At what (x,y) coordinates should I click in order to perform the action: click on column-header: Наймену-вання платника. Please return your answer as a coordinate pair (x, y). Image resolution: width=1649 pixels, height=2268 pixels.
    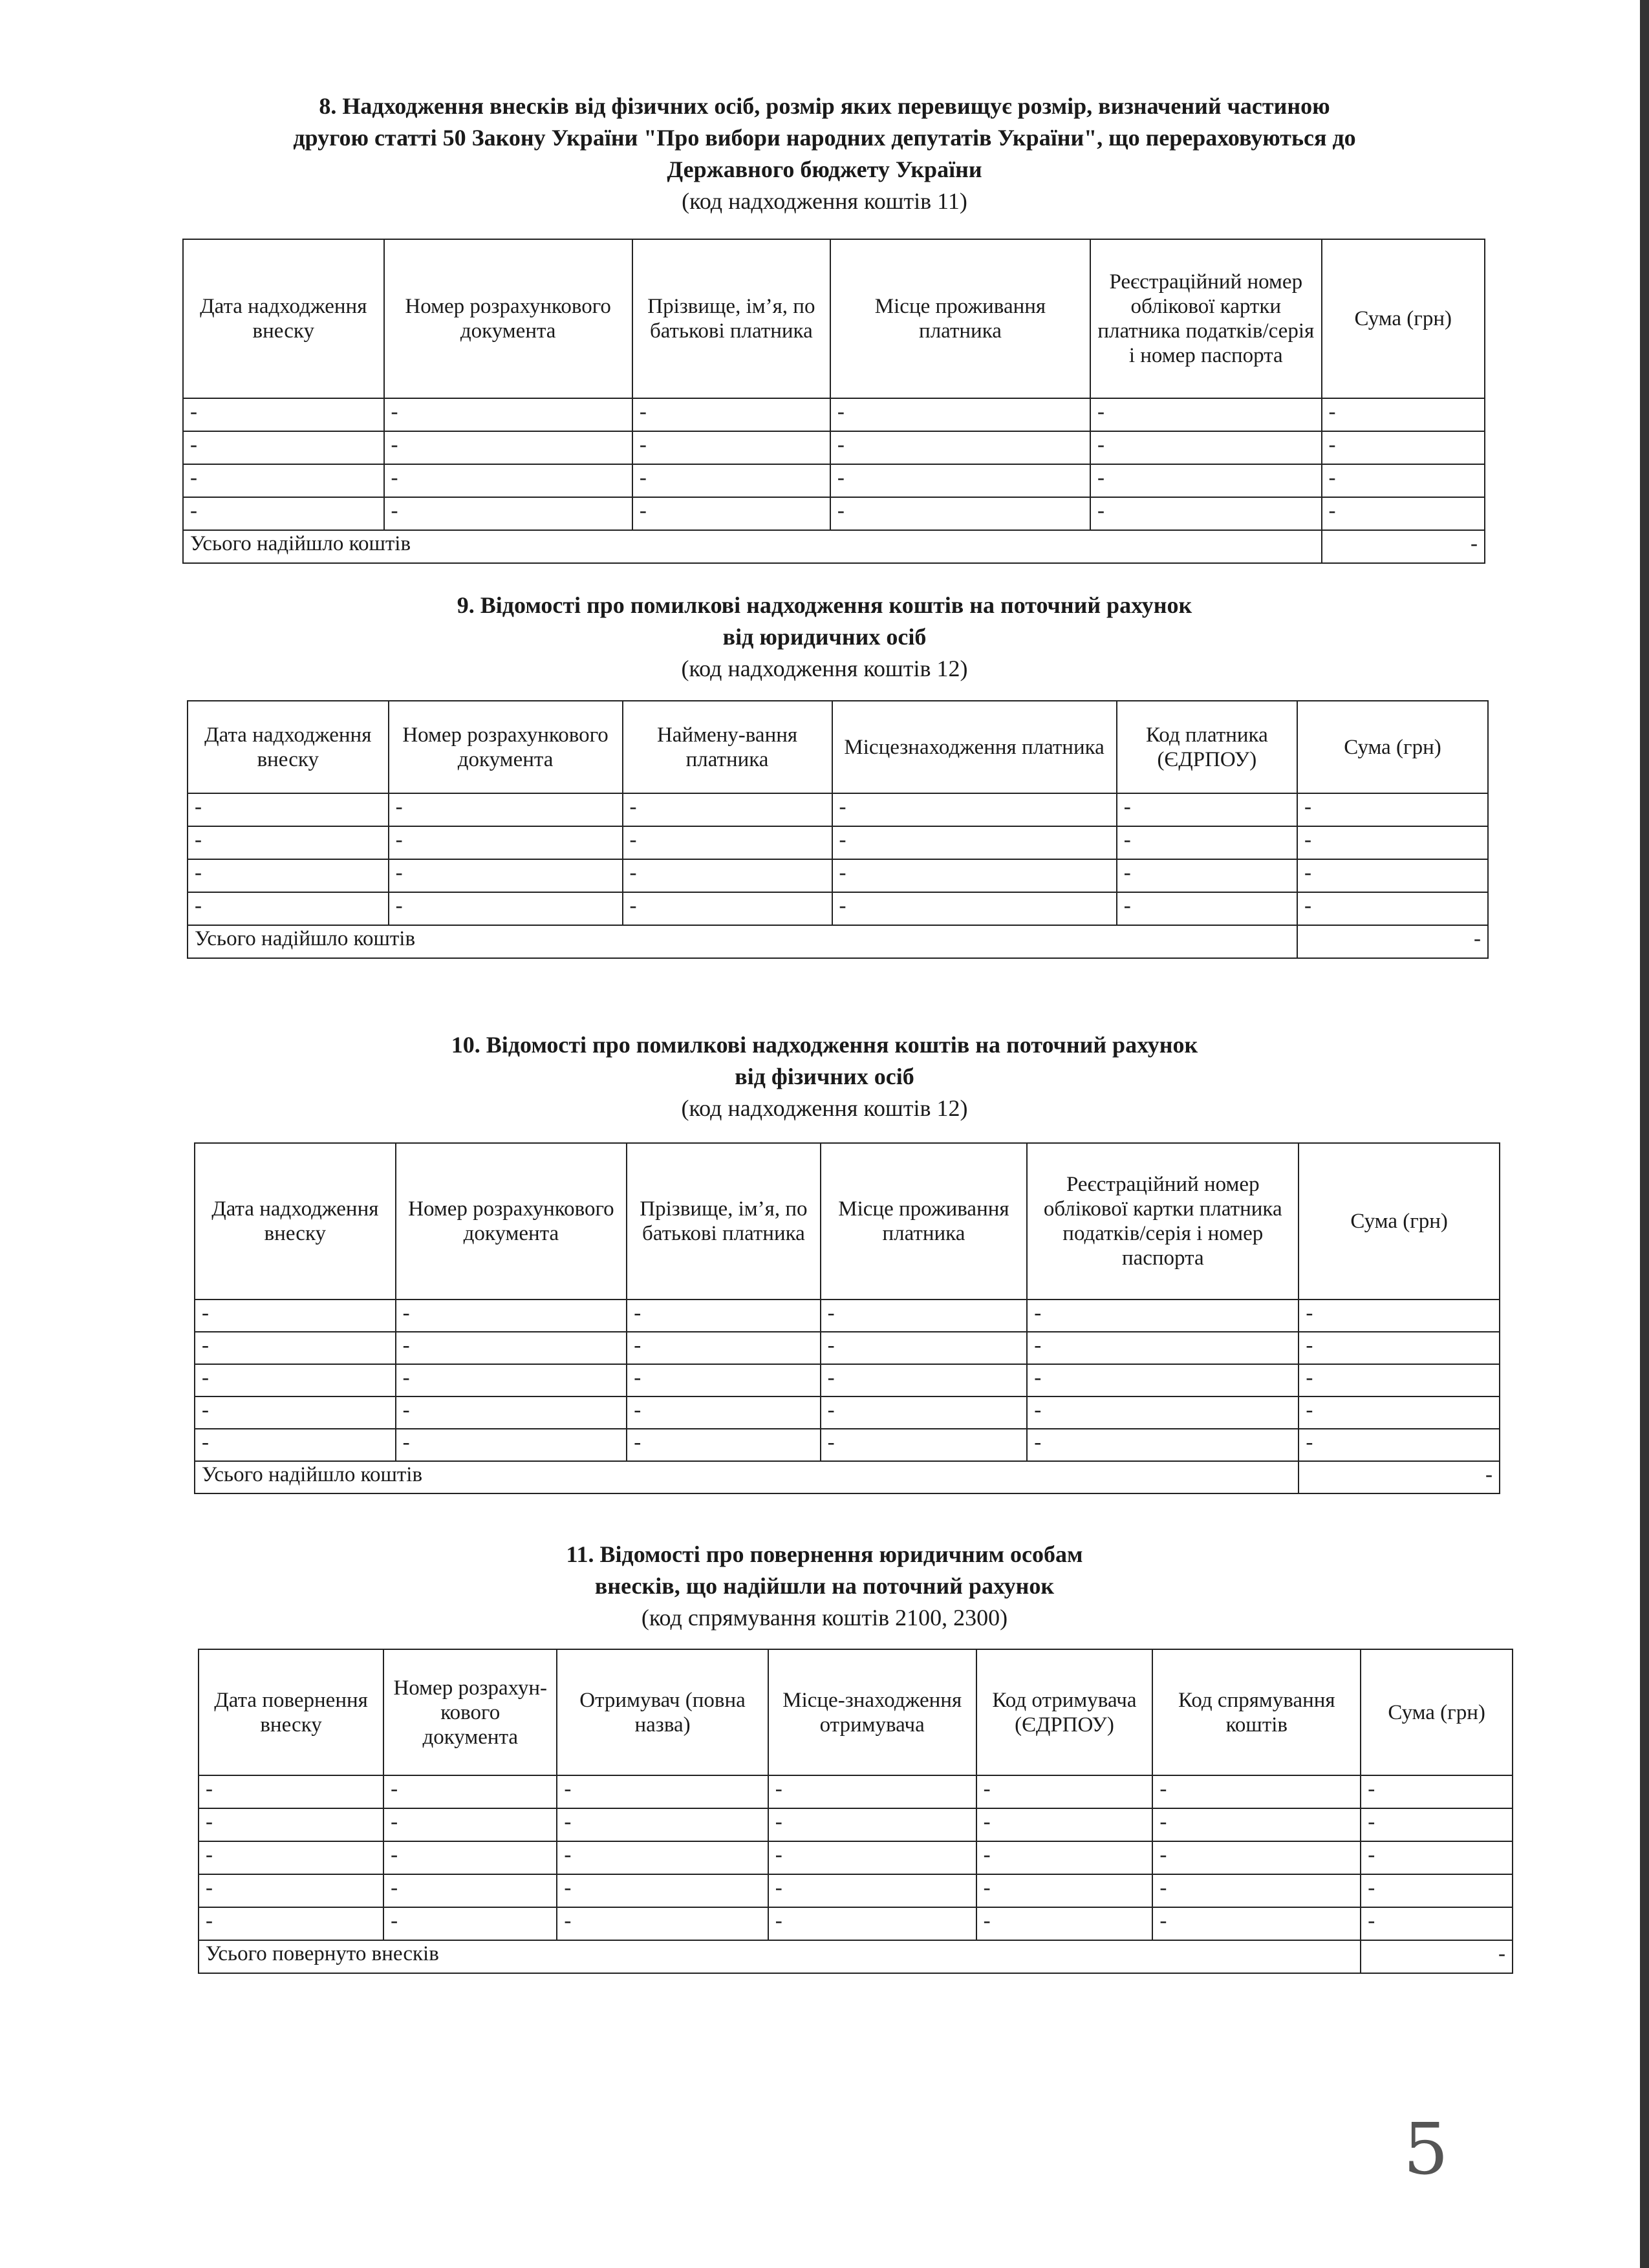
    Looking at the image, I should click on (727, 747).